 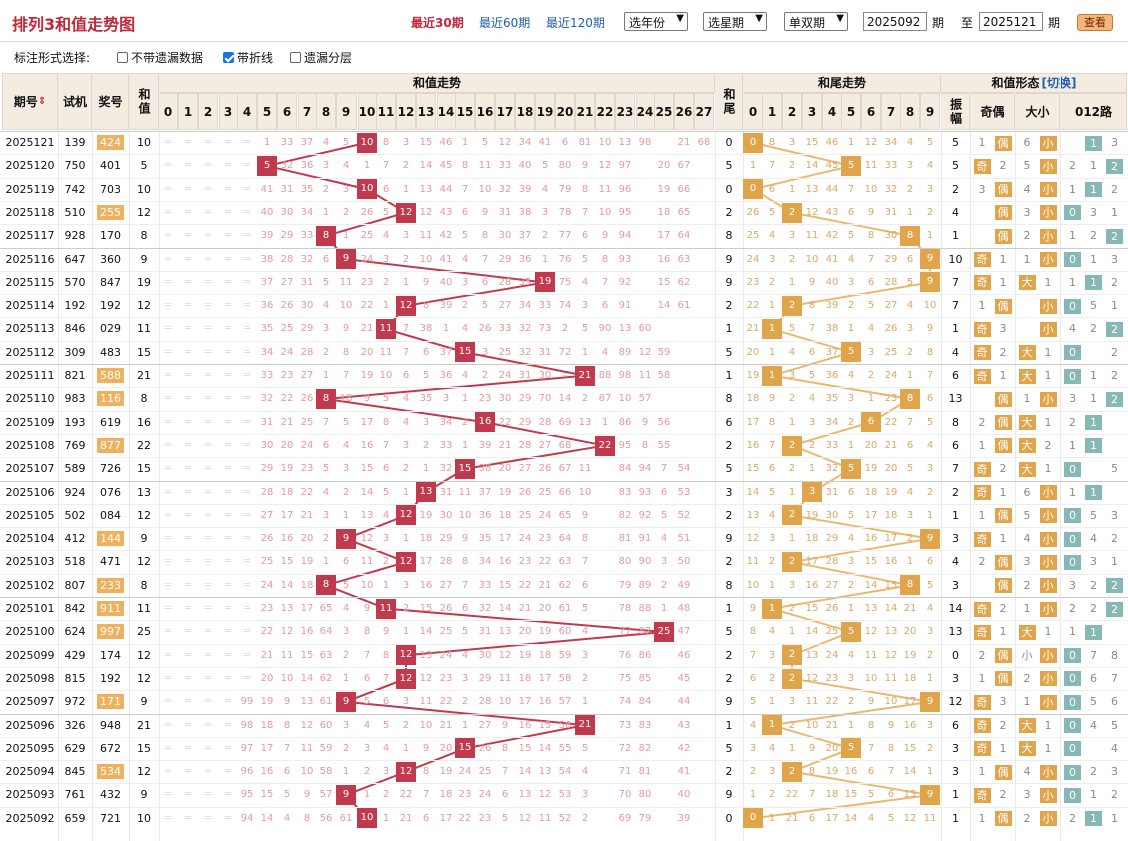 What do you see at coordinates (625, 818) in the screenshot?
I see `sum-miss-value: 69` at bounding box center [625, 818].